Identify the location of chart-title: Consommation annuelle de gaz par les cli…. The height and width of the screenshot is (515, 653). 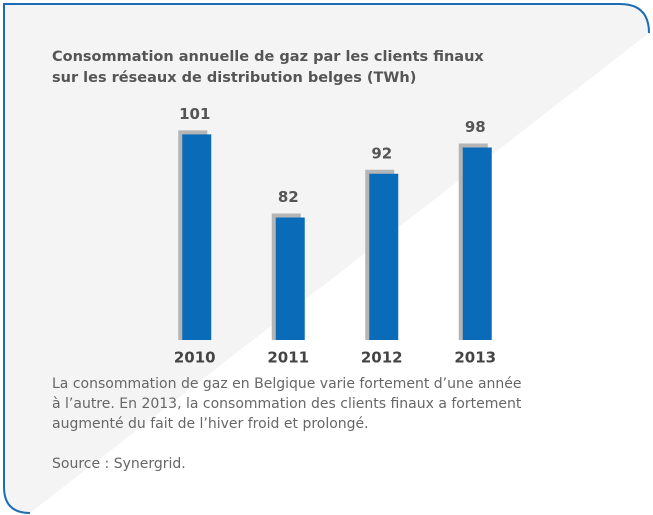
(268, 57).